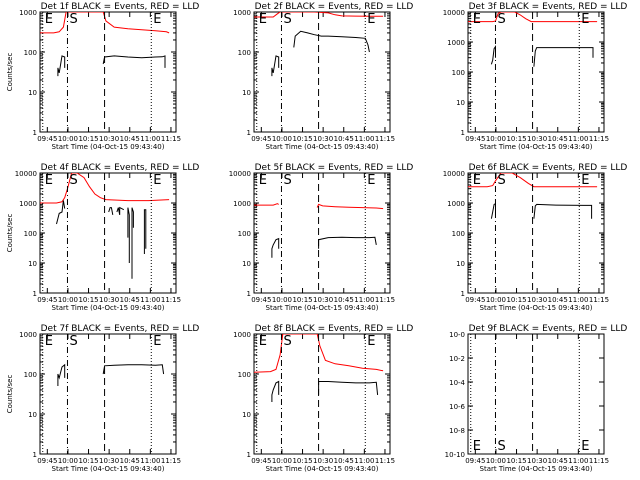 This screenshot has width=640, height=480. What do you see at coordinates (120, 329) in the screenshot?
I see `panel-title: Det 7f BLACK = Events, RED = LLD` at bounding box center [120, 329].